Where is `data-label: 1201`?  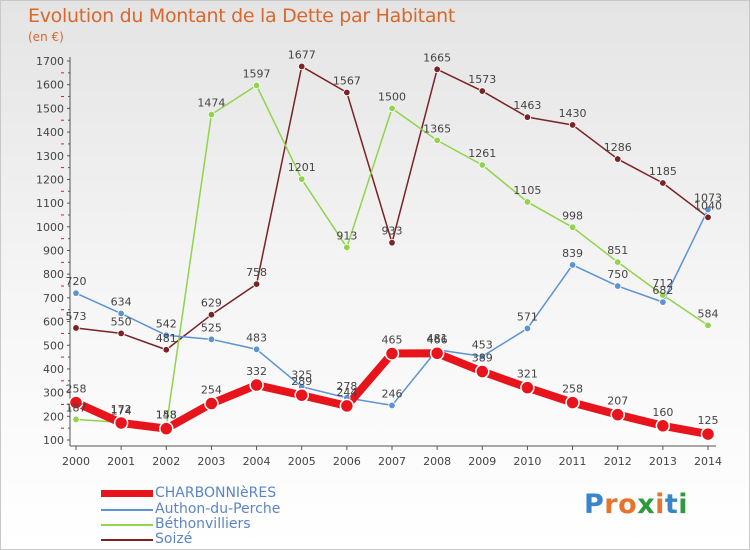
data-label: 1201 is located at coordinates (302, 167).